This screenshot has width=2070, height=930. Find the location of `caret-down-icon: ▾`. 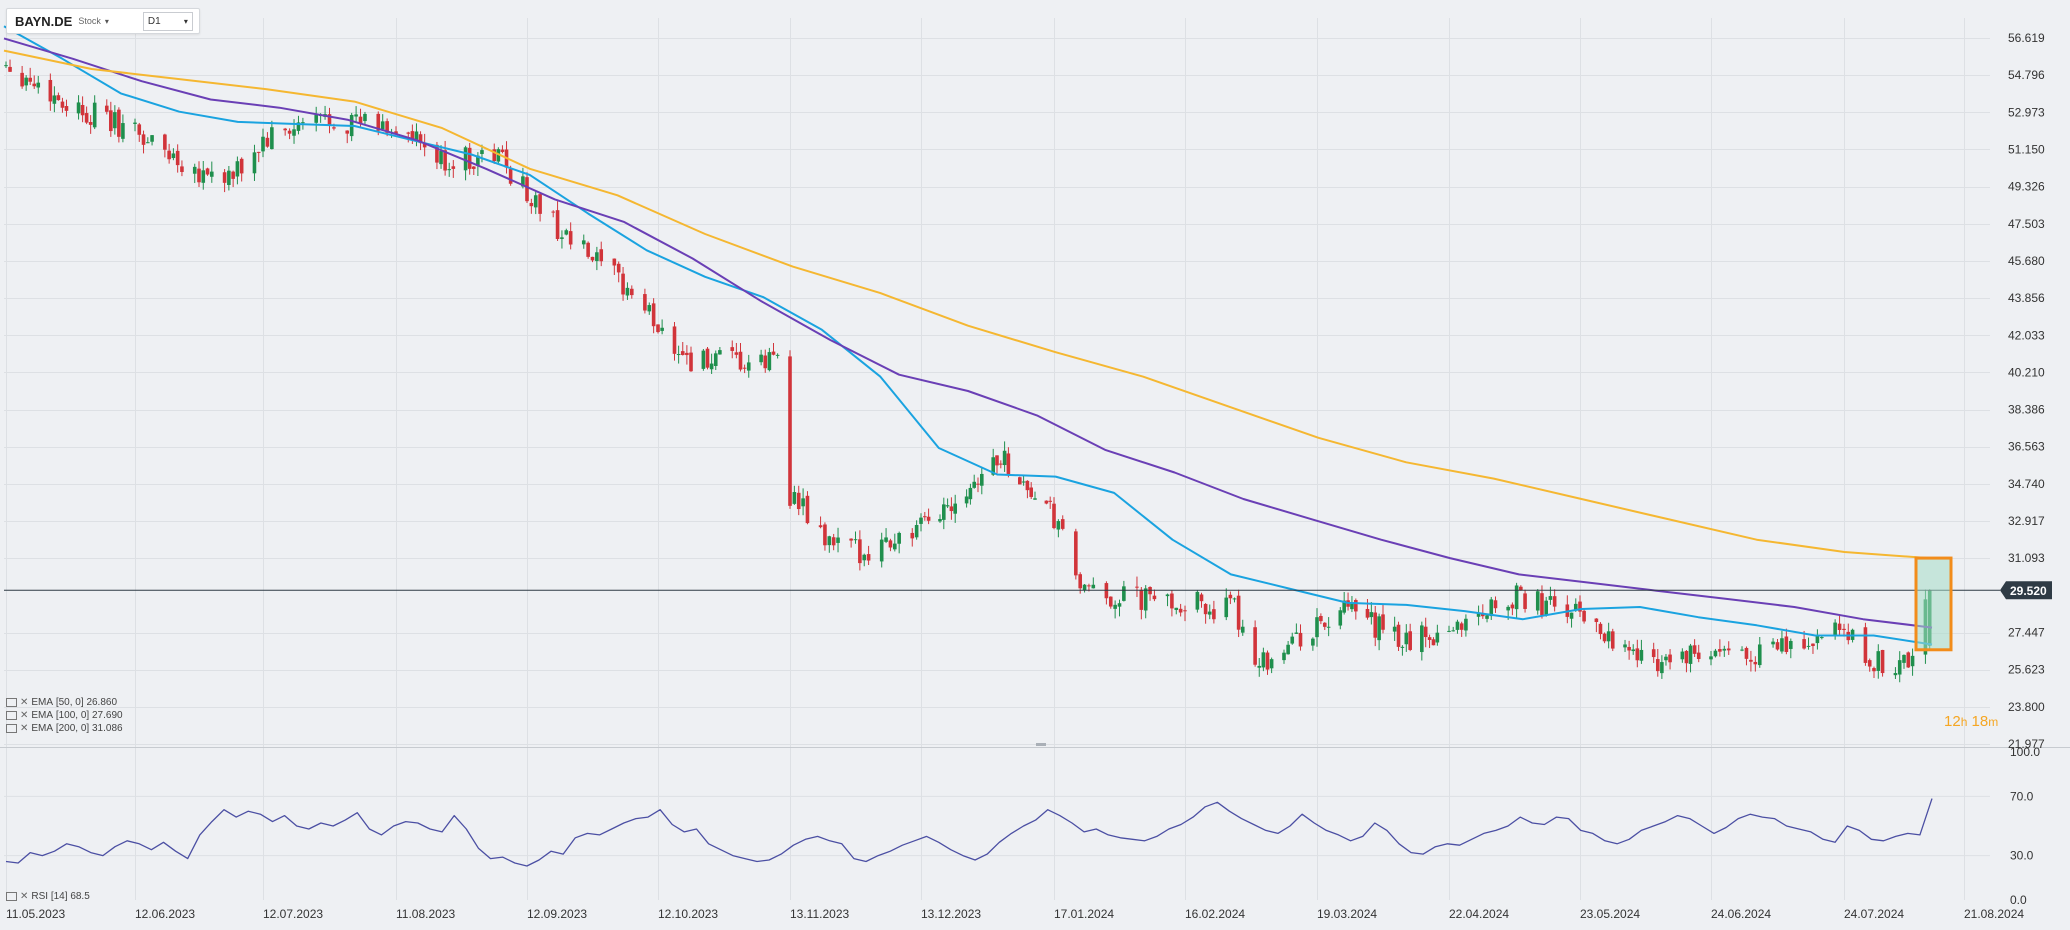

caret-down-icon: ▾ is located at coordinates (106, 21).